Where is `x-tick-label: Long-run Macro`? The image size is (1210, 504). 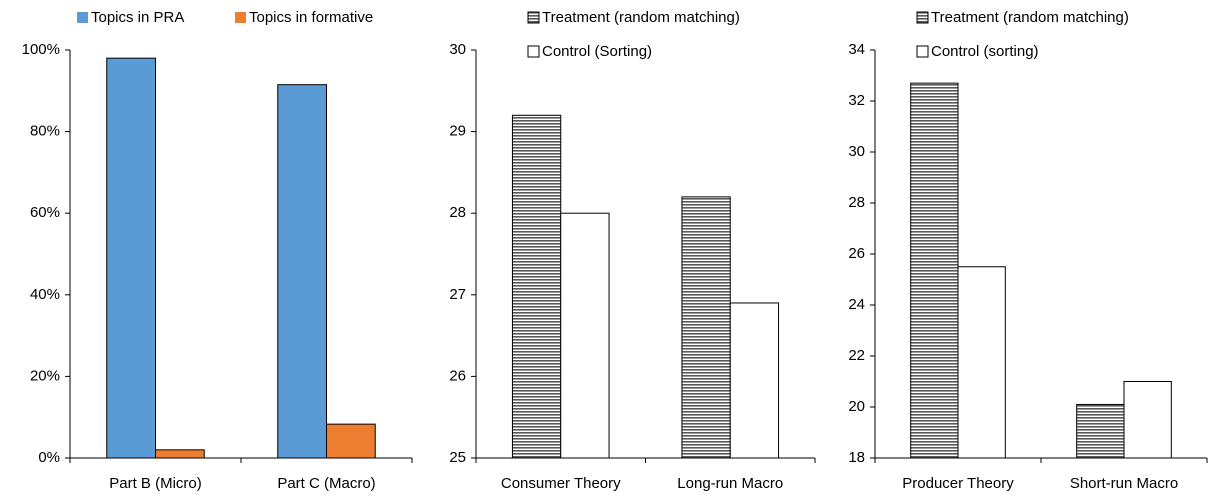
x-tick-label: Long-run Macro is located at coordinates (730, 483).